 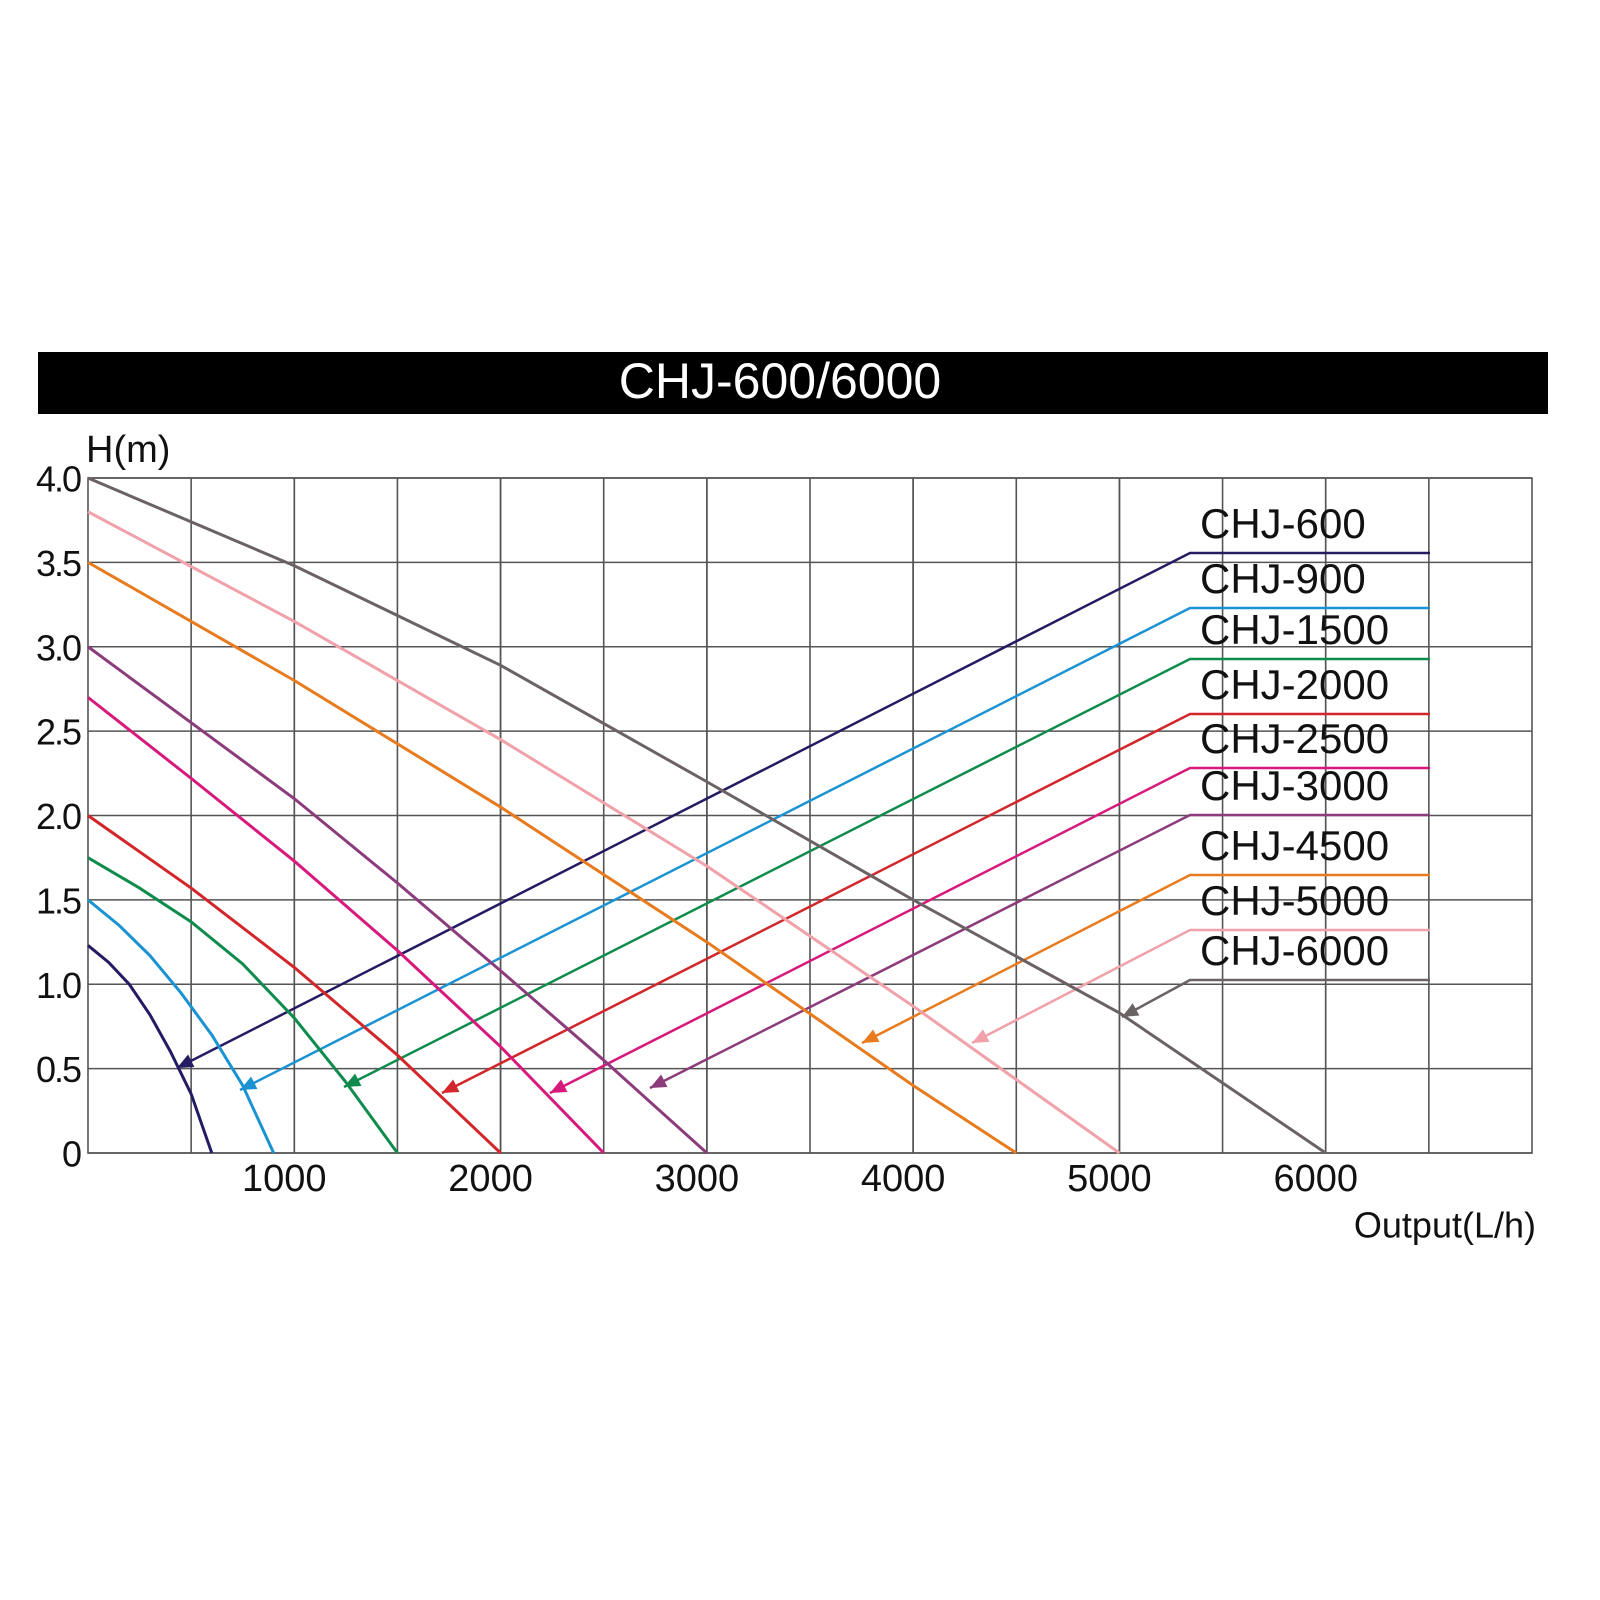 What do you see at coordinates (58, 900) in the screenshot?
I see `y-tick-label: 1.5` at bounding box center [58, 900].